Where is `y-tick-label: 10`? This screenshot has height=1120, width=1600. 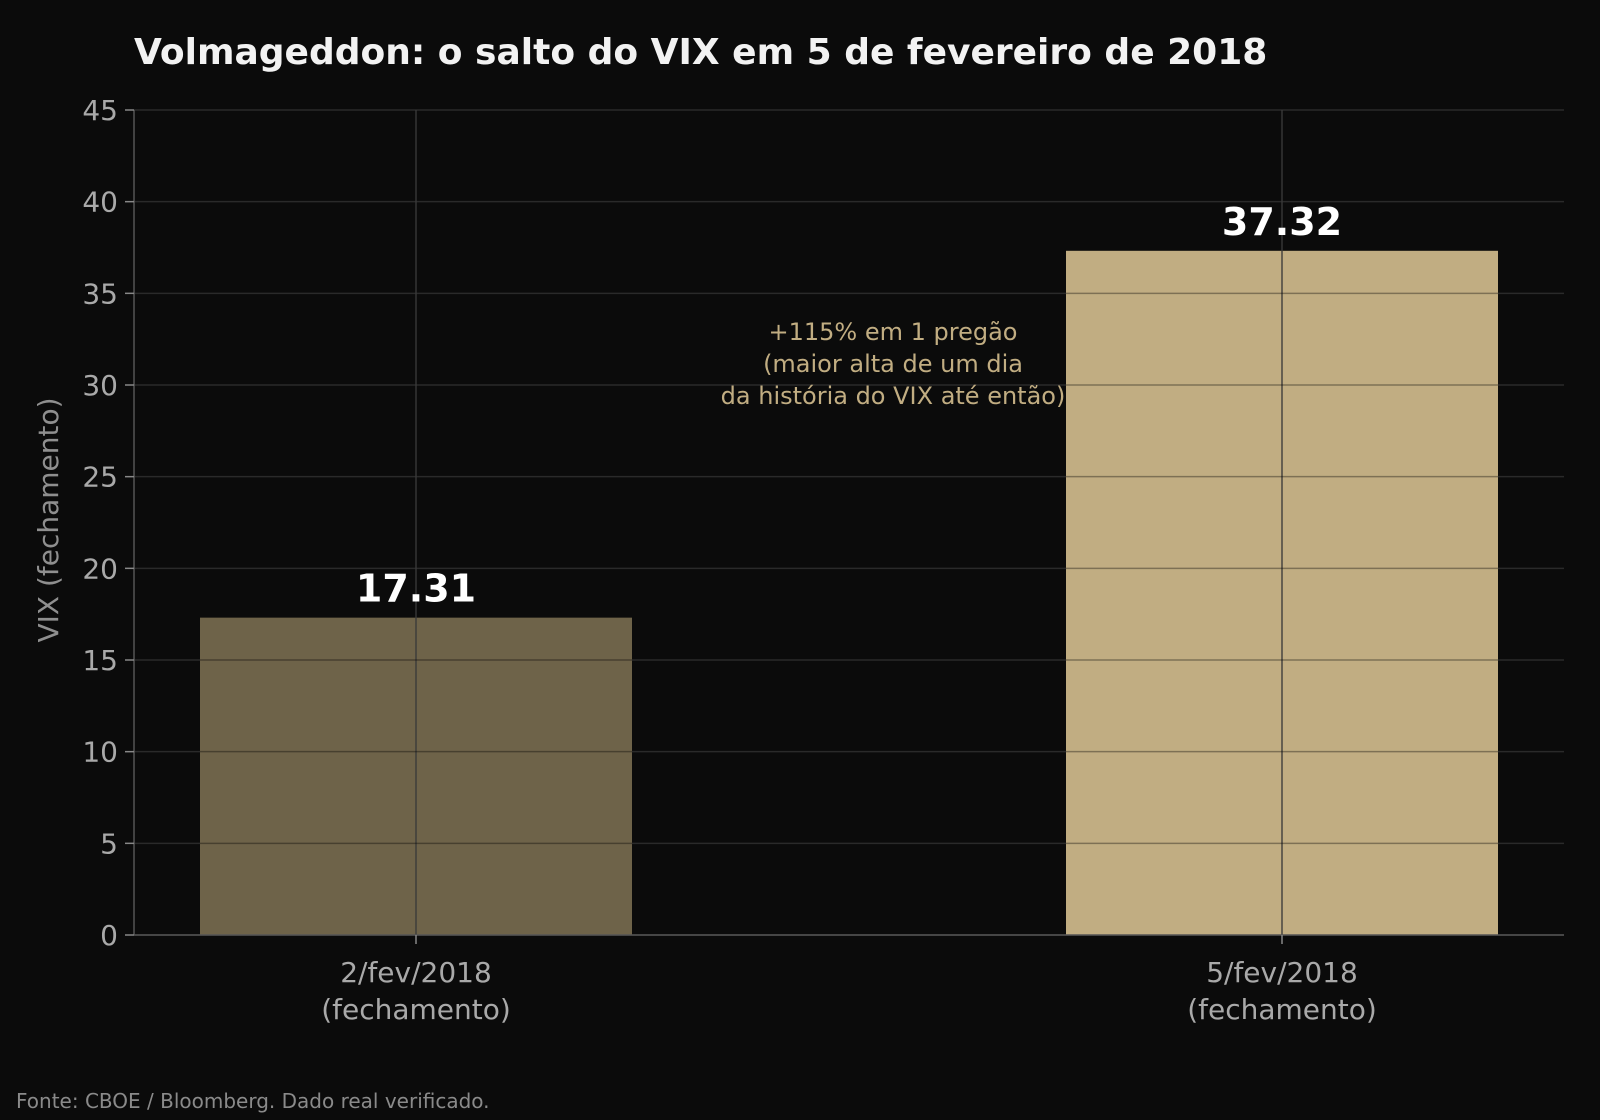
y-tick-label: 10 is located at coordinates (100, 752).